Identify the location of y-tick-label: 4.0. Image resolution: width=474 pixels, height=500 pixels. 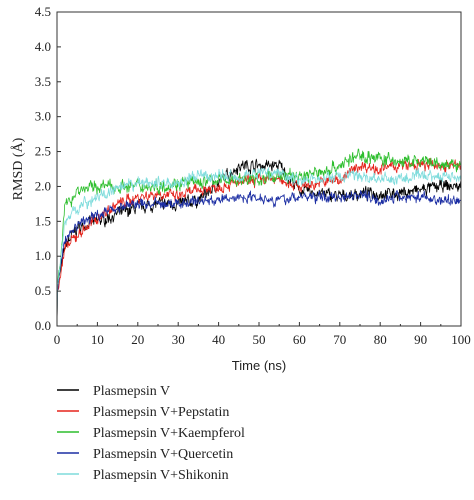
(43, 46).